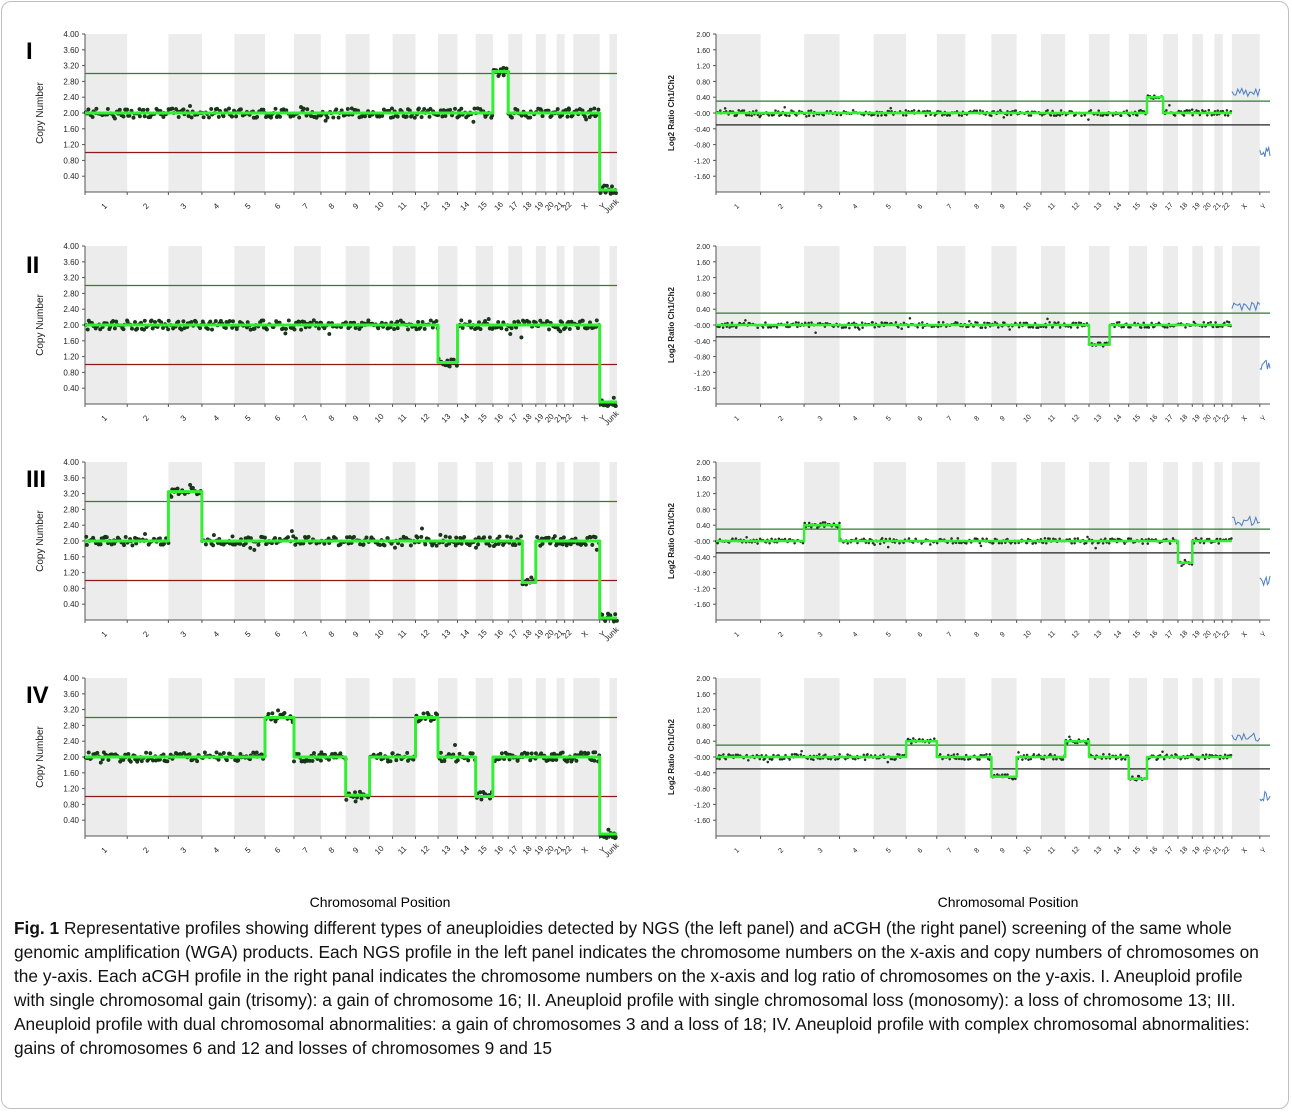  I want to click on y-tick-label: -0.40, so click(702, 558).